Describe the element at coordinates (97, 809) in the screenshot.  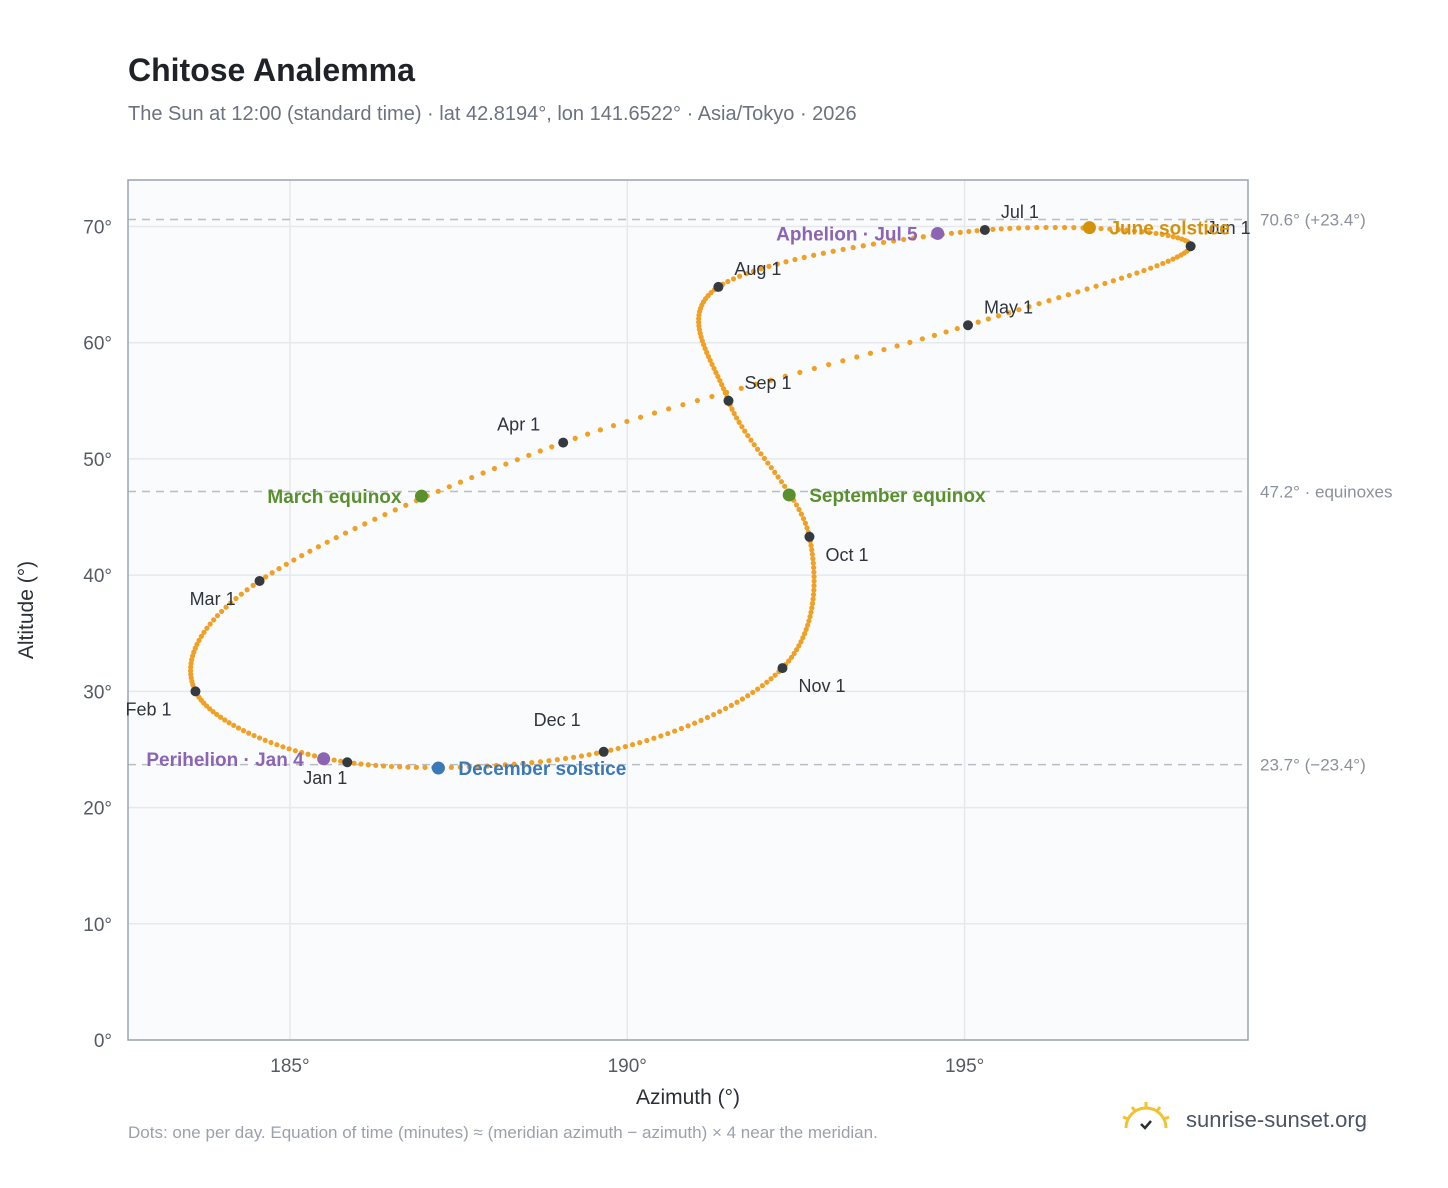
I see `y-tick-label: 20°` at that location.